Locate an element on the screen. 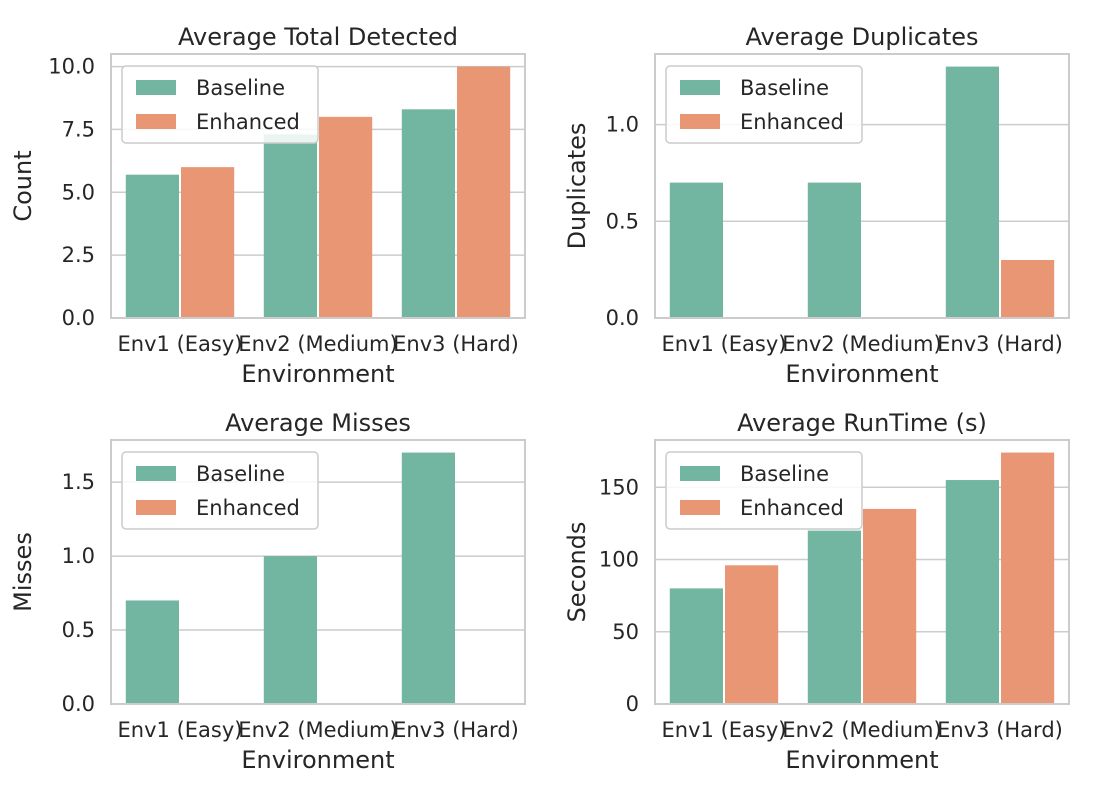  y-tick-label: 5.0 is located at coordinates (78, 192).